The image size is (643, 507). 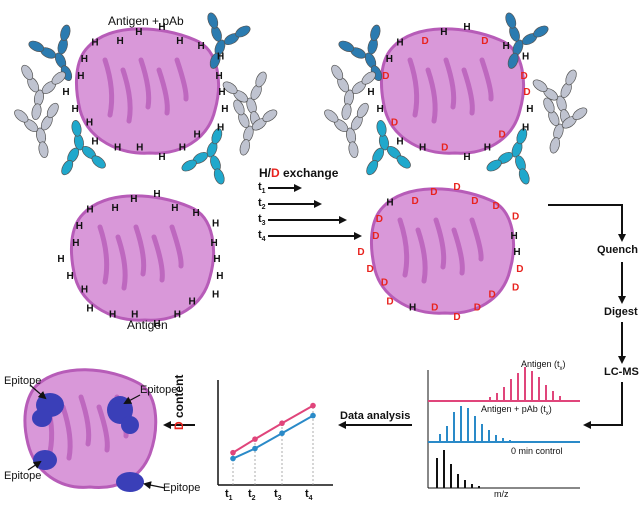 I want to click on label-digest: Digest, so click(x=621, y=312).